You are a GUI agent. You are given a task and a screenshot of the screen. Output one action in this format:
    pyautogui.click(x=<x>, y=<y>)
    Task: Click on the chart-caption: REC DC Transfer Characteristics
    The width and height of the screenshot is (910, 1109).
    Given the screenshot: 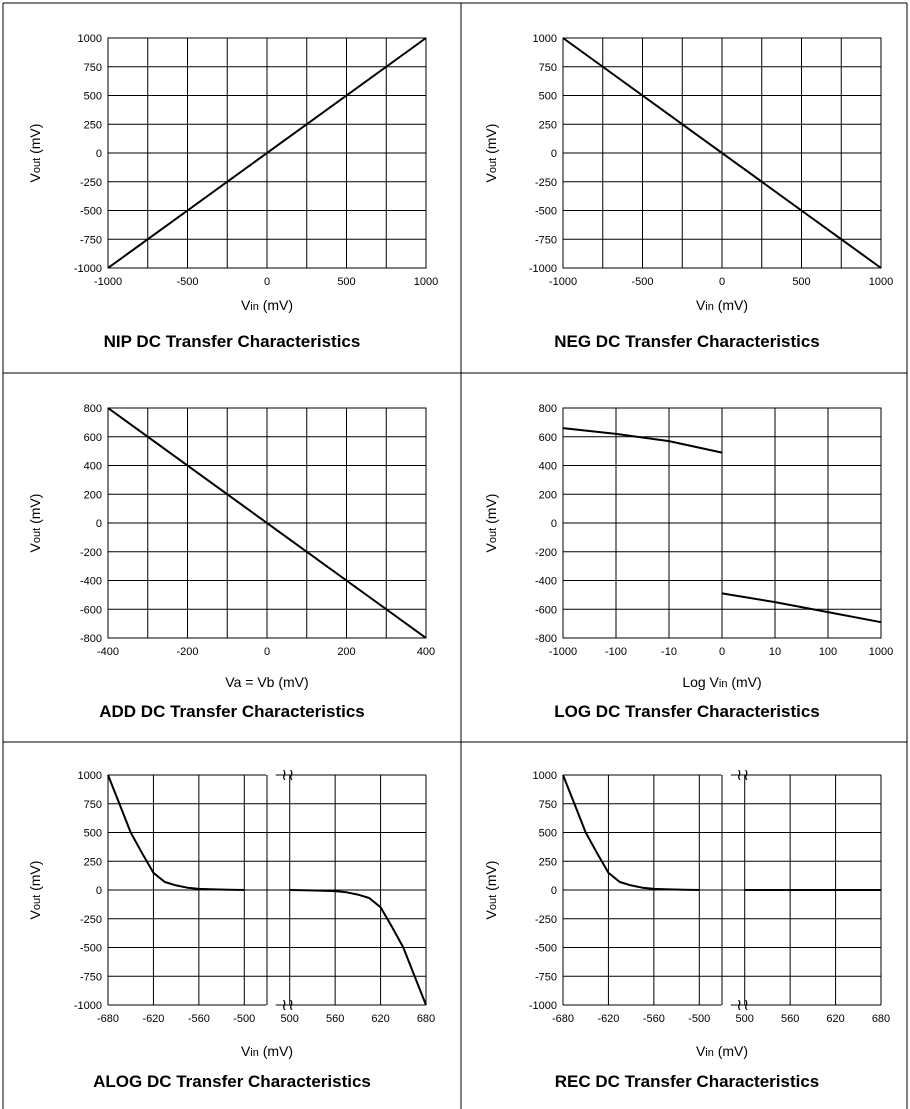 What is the action you would take?
    pyautogui.click(x=687, y=1081)
    